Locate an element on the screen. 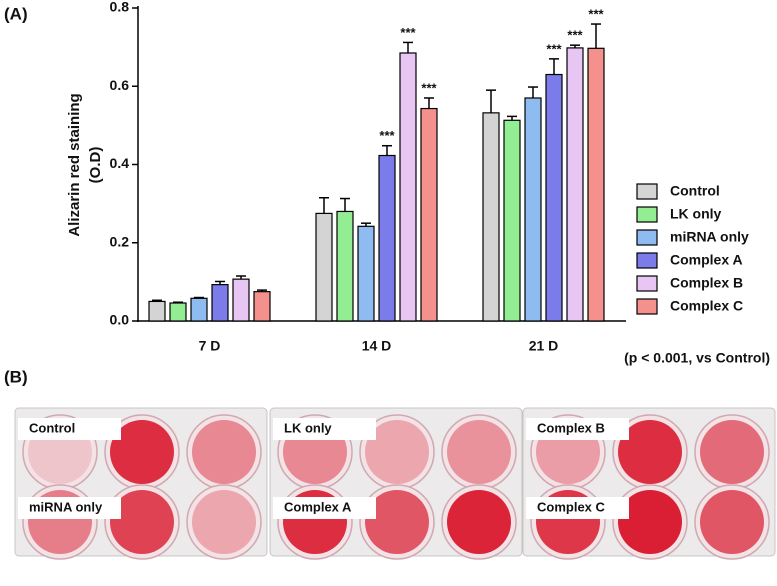  legend-label: Complex A is located at coordinates (706, 260).